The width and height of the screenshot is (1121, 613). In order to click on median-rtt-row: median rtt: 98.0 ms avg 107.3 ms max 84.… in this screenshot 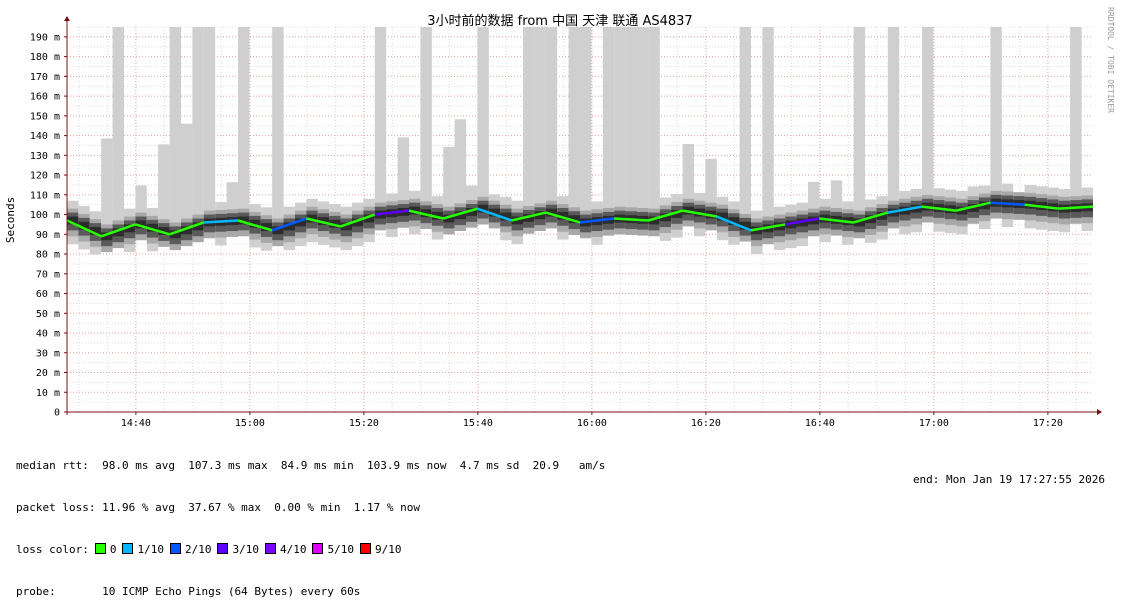, I will do `click(310, 466)`.